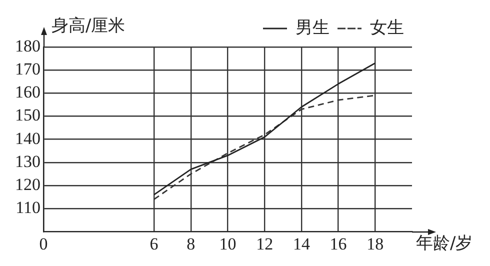  I want to click on x-axis-title: 年龄/岁, so click(444, 244).